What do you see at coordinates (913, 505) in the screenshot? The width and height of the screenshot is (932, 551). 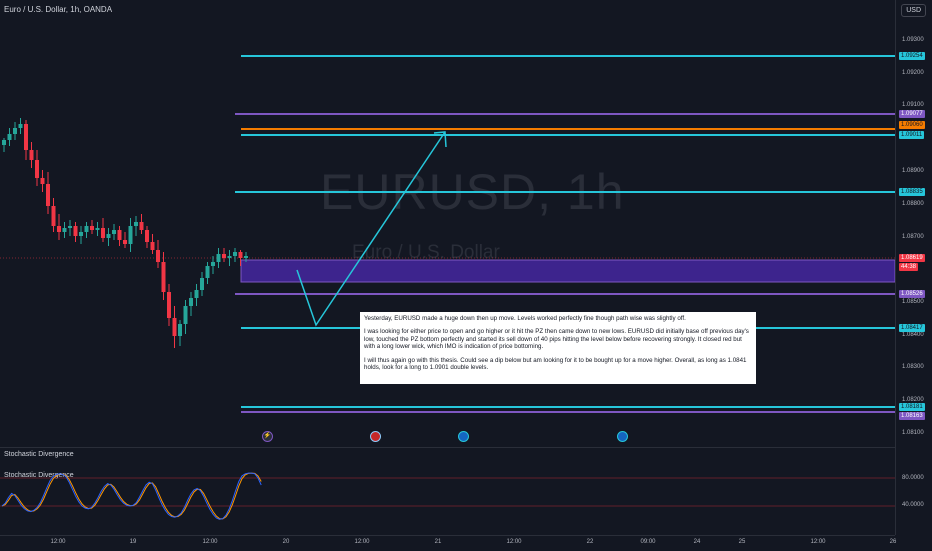 I see `indicator-tick: 40.0000` at bounding box center [913, 505].